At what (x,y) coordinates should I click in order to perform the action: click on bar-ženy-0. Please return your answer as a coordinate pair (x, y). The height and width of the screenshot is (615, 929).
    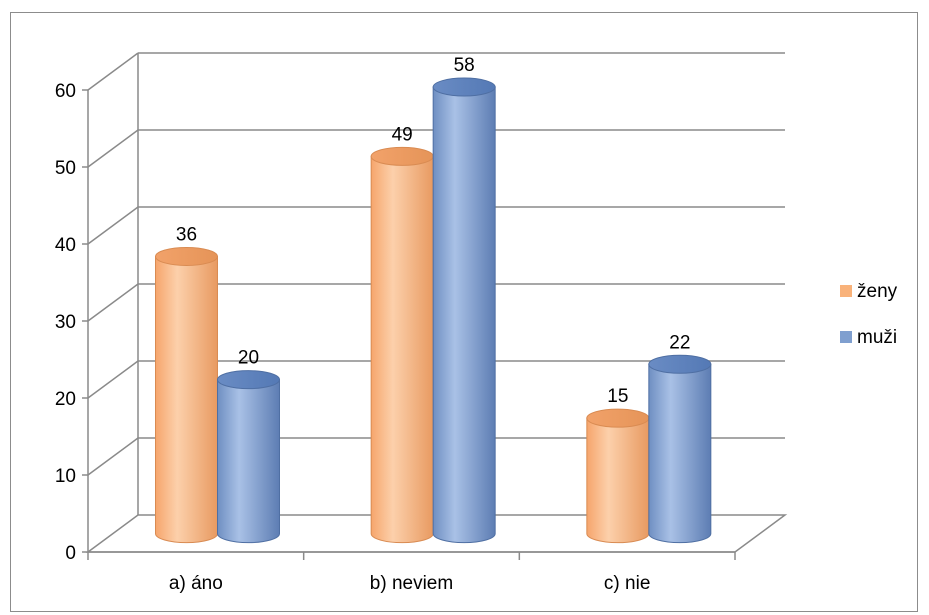
    Looking at the image, I should click on (186, 395).